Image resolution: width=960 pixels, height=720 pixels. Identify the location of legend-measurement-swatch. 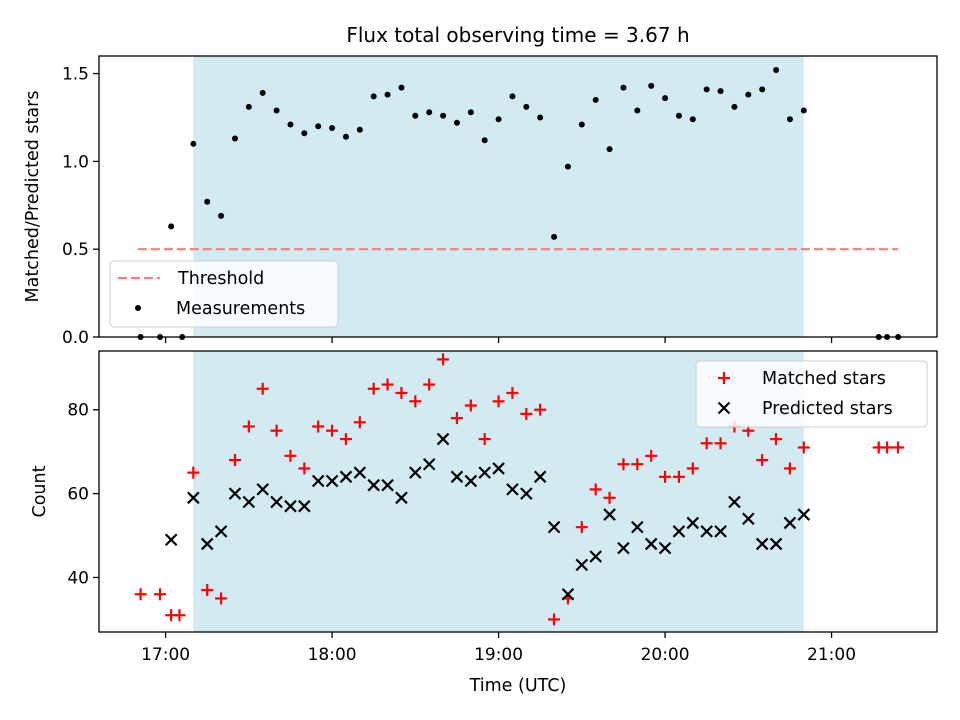
(138, 308).